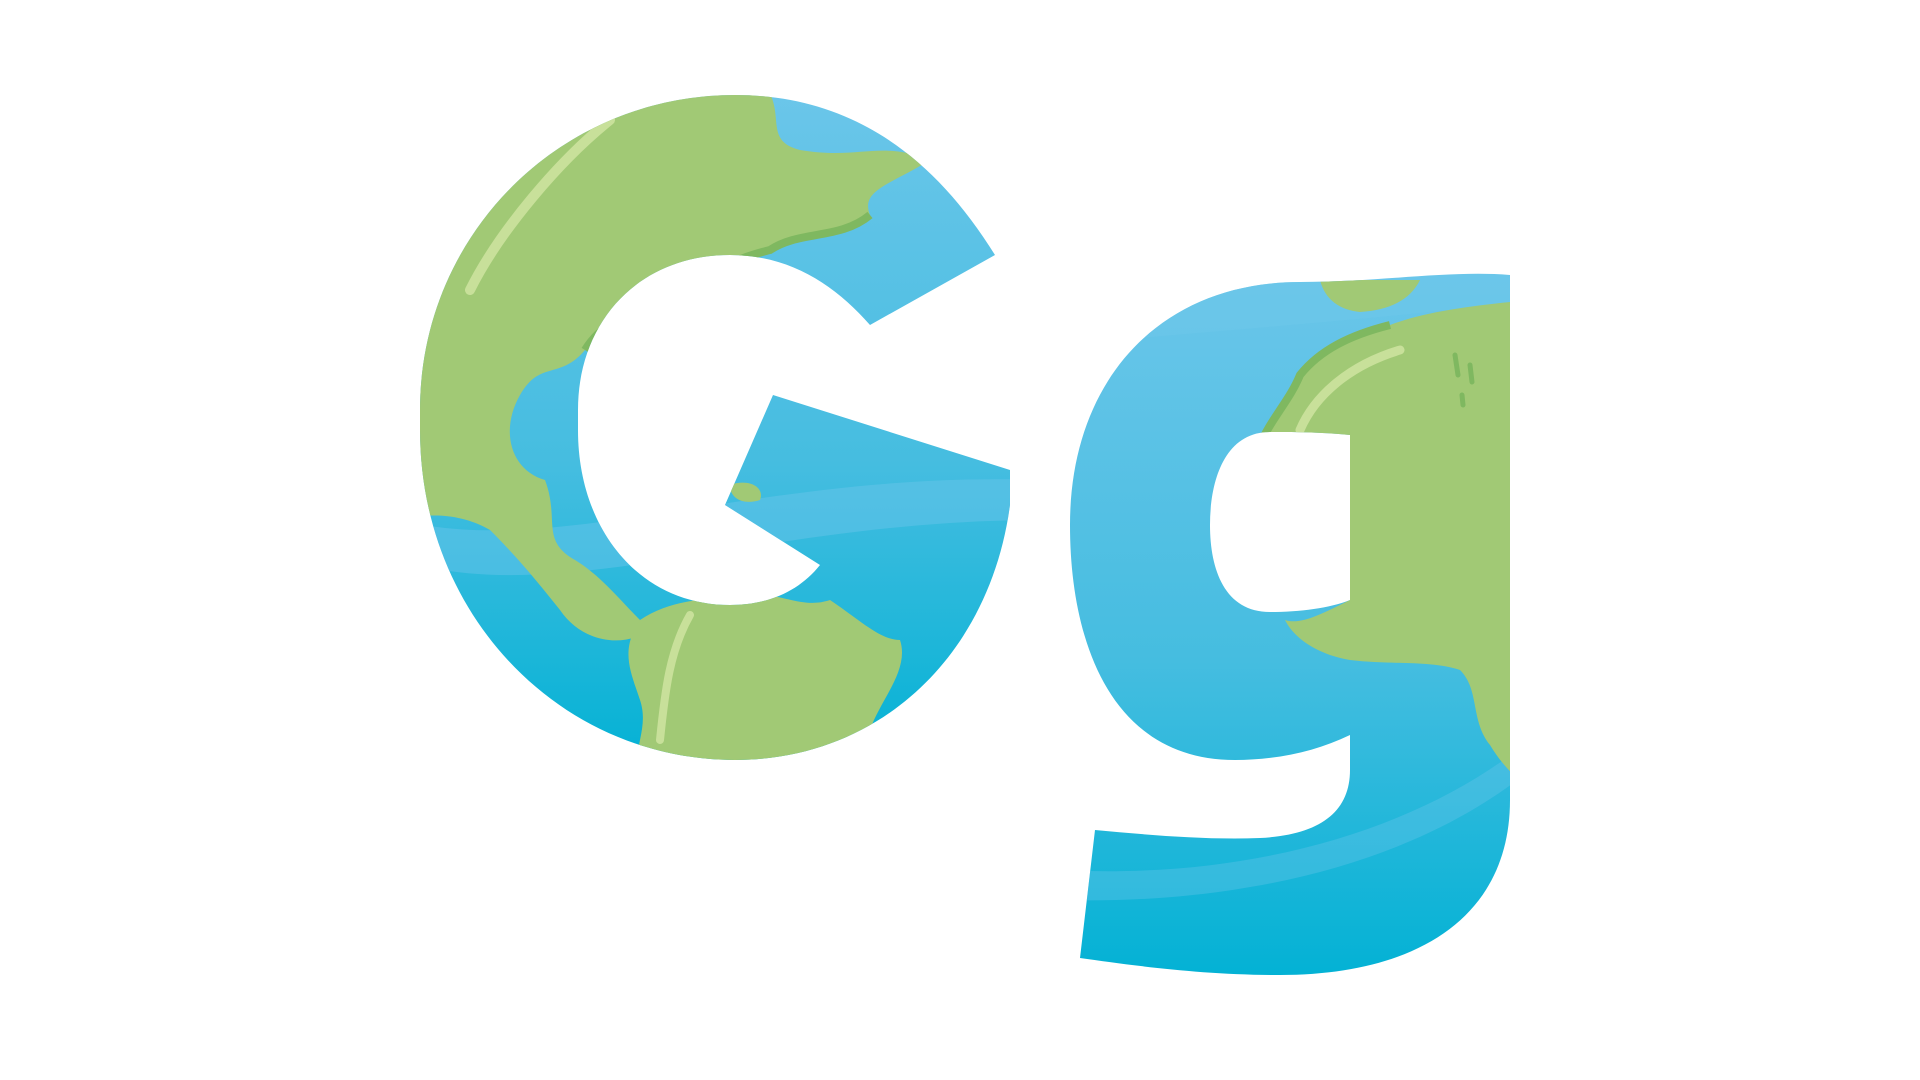  I want to click on letter-g-land-main, so click(1382, 545).